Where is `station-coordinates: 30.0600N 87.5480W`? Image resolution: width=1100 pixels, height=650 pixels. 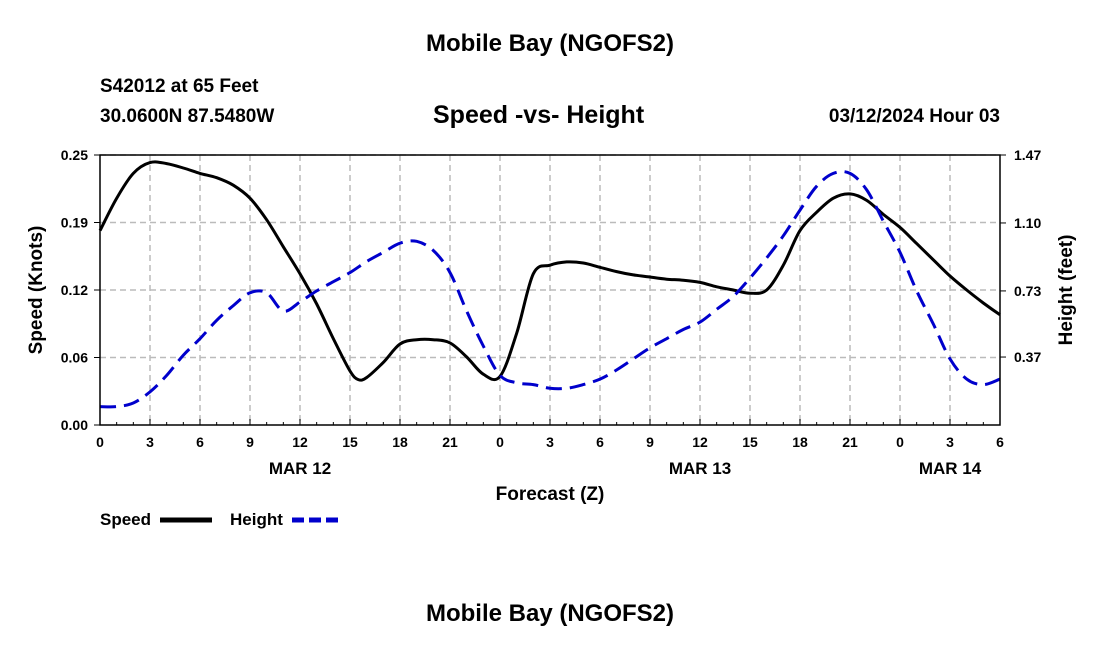
station-coordinates: 30.0600N 87.5480W is located at coordinates (187, 116).